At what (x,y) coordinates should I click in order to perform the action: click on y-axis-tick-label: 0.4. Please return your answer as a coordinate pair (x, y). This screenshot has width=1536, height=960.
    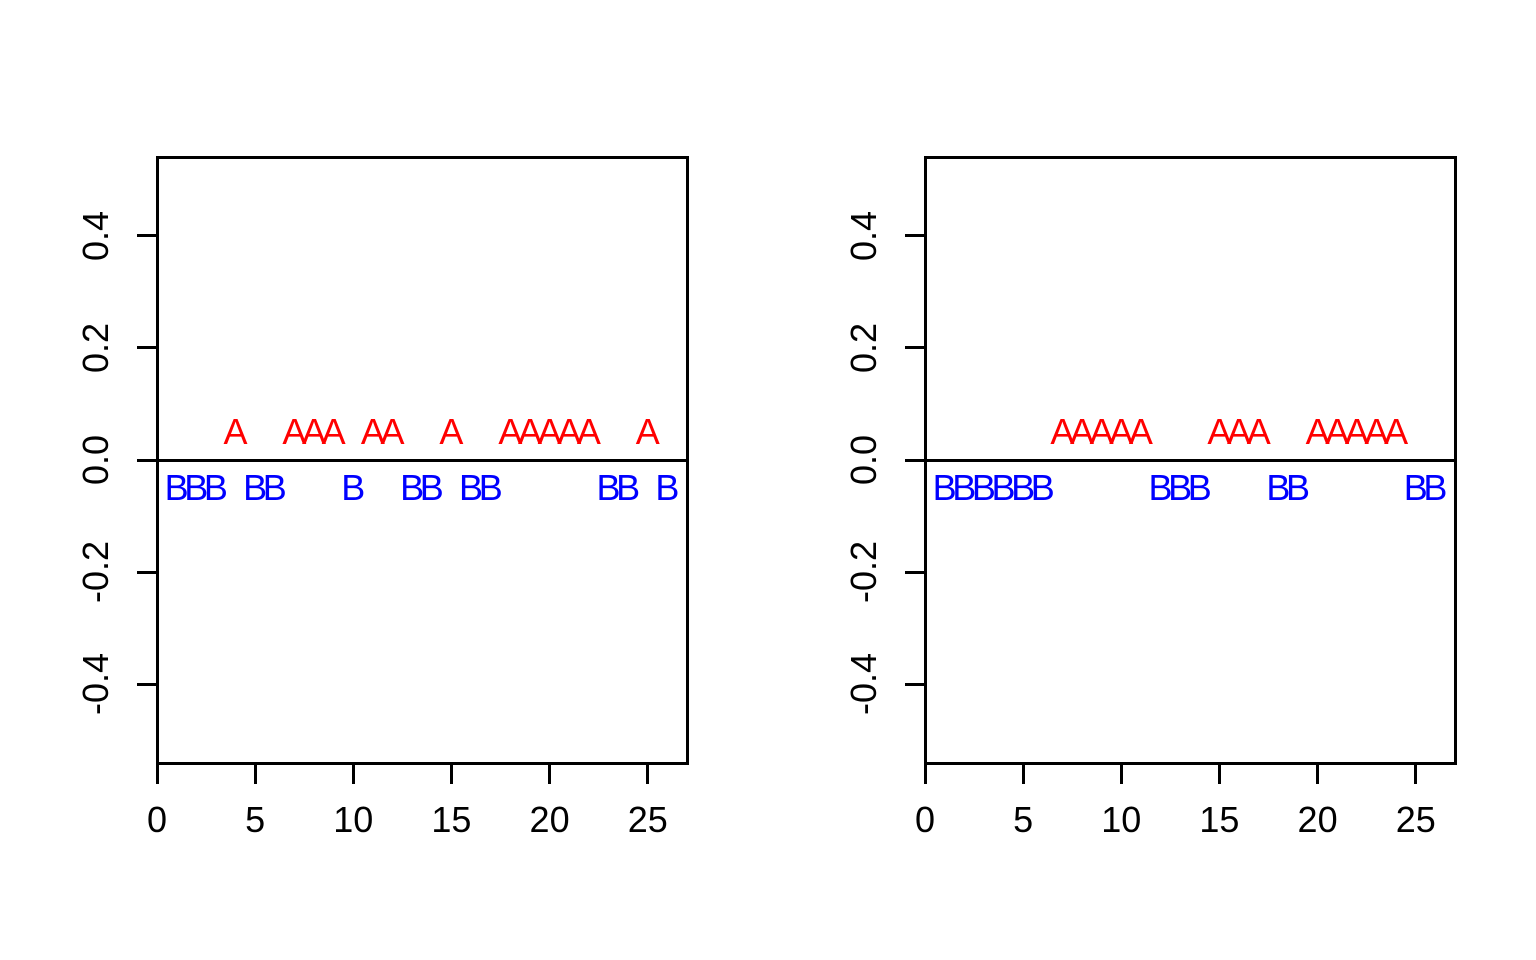
    Looking at the image, I should click on (863, 235).